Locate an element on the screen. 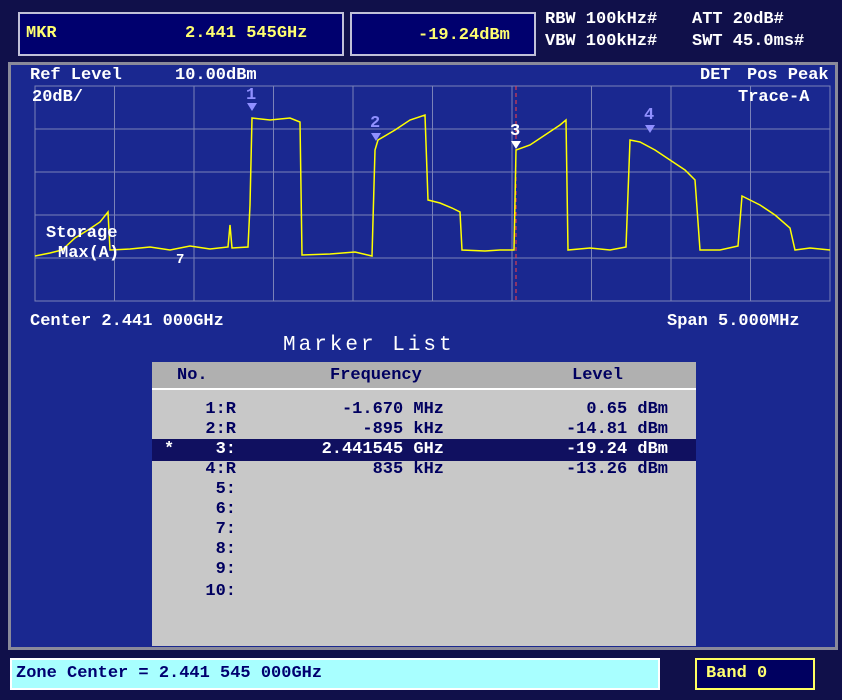 The width and height of the screenshot is (842, 700). marker-no: 2:R is located at coordinates (220, 429).